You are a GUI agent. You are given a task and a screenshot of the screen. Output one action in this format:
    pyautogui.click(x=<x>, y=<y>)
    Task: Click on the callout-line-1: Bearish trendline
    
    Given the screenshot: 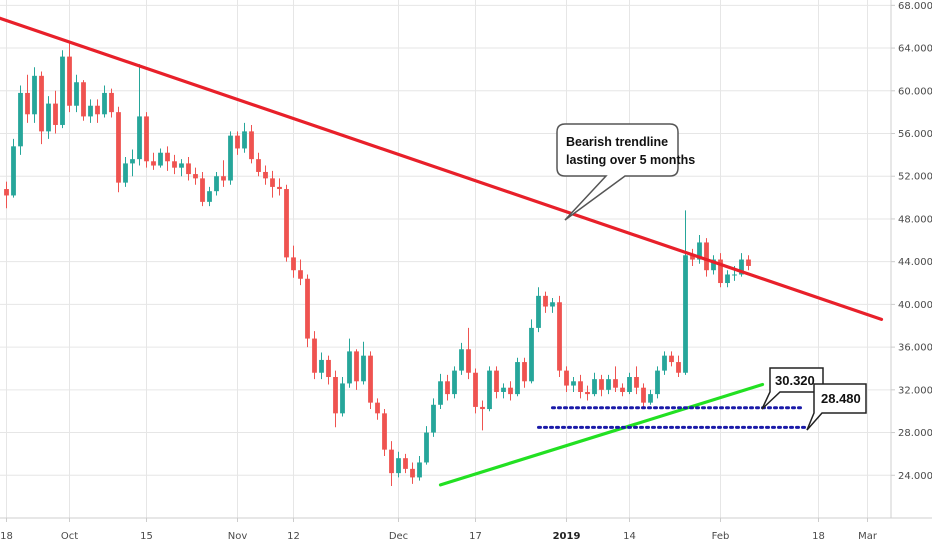 What is the action you would take?
    pyautogui.click(x=617, y=142)
    